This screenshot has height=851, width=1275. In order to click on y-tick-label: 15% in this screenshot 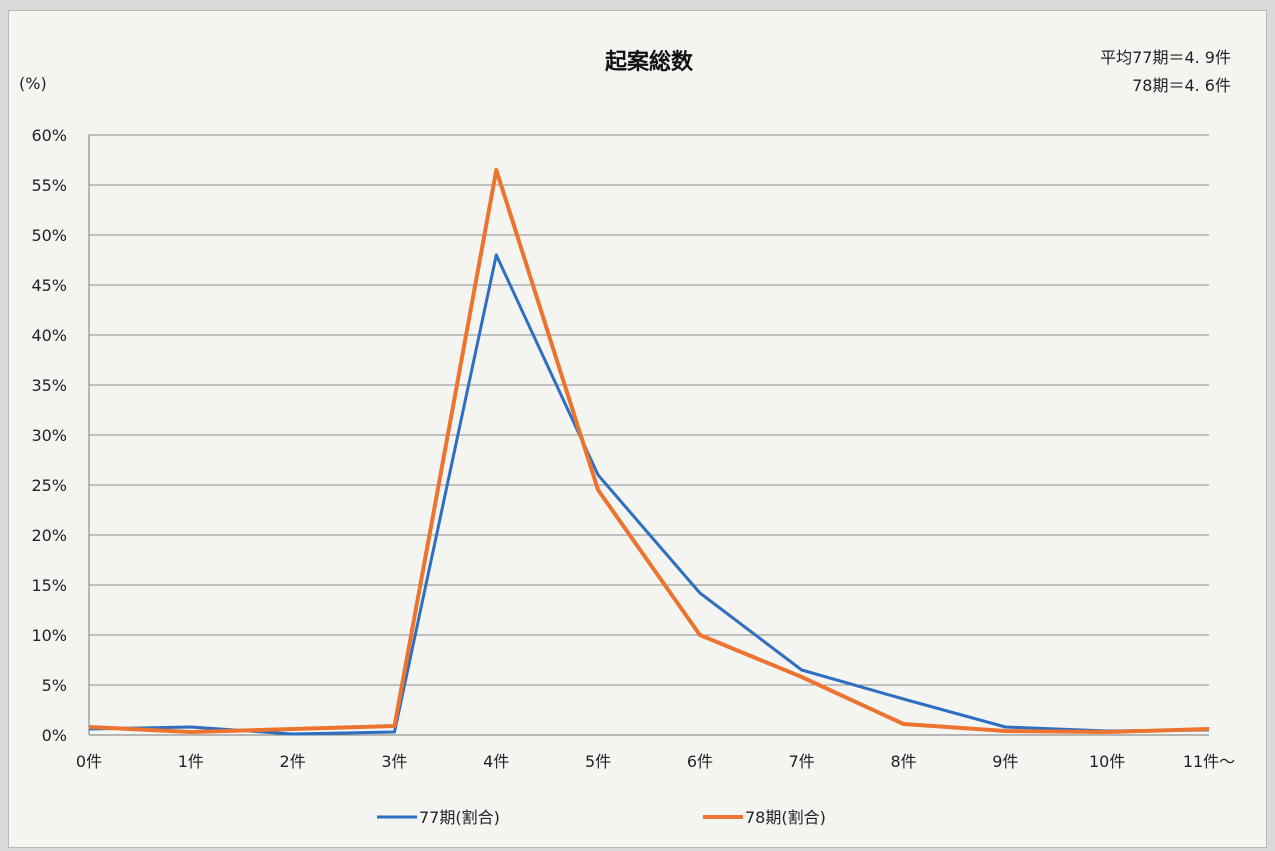, I will do `click(49, 585)`.